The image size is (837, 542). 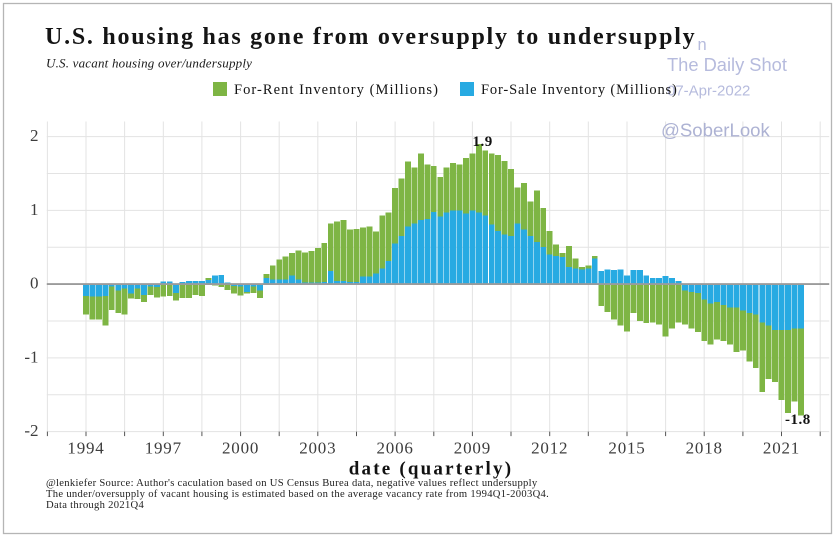 I want to click on svg-text: 0, so click(x=34, y=283).